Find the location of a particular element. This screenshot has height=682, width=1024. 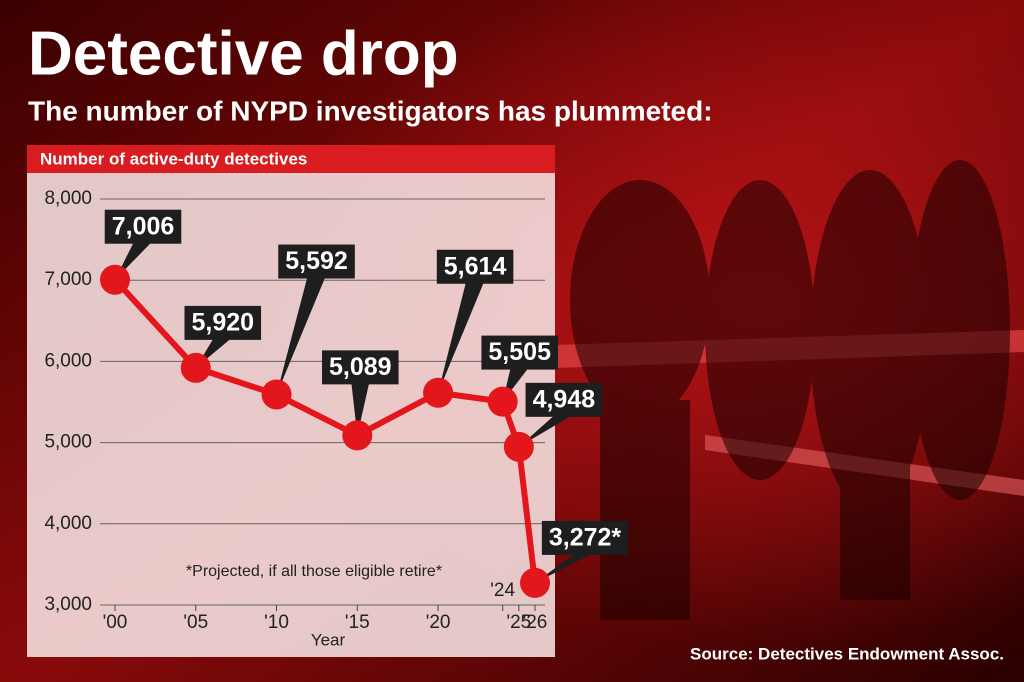

source: Source: Detectives Endowment Assoc. is located at coordinates (847, 653).